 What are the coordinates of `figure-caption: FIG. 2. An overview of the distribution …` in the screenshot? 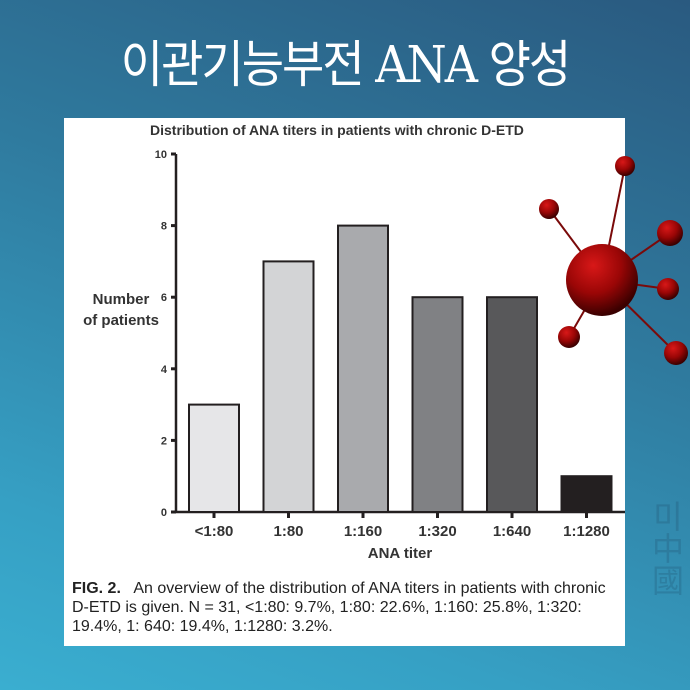 It's located at (348, 607).